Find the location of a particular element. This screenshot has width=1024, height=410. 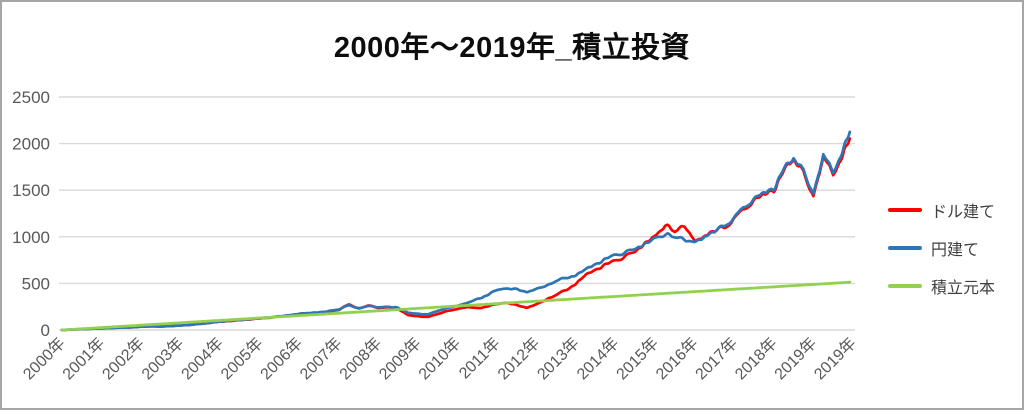

principal-line-swatch-icon is located at coordinates (905, 286).